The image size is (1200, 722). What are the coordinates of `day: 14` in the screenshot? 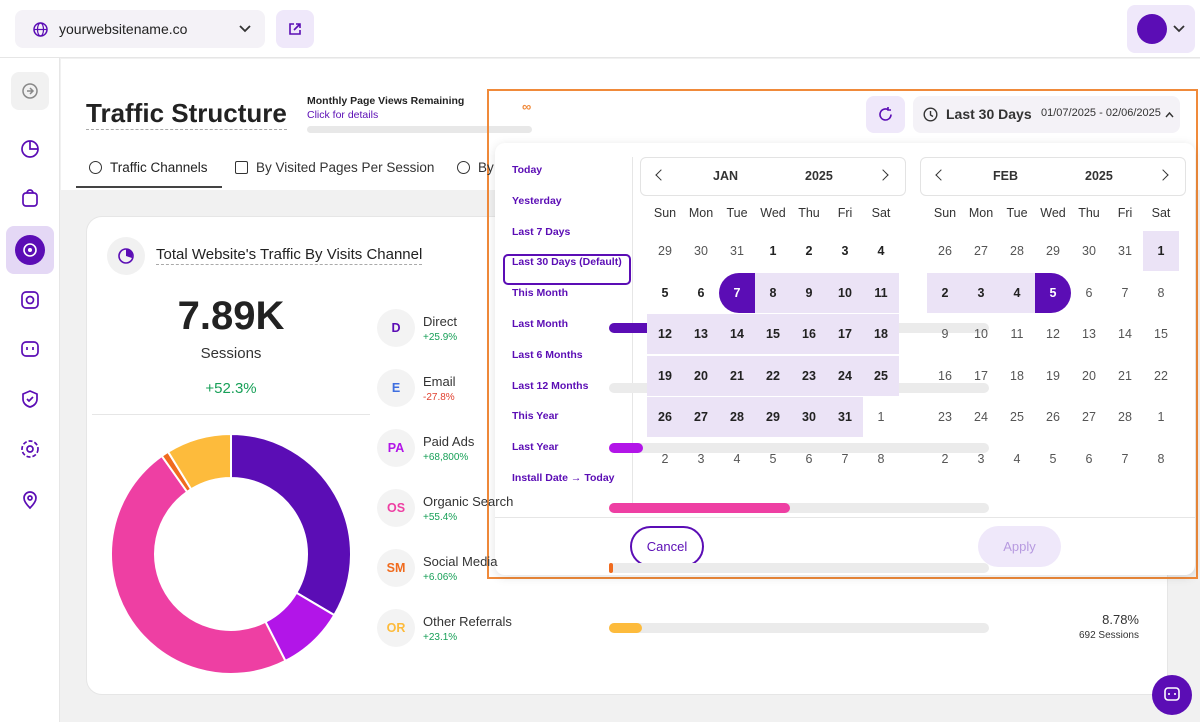 It's located at (737, 334).